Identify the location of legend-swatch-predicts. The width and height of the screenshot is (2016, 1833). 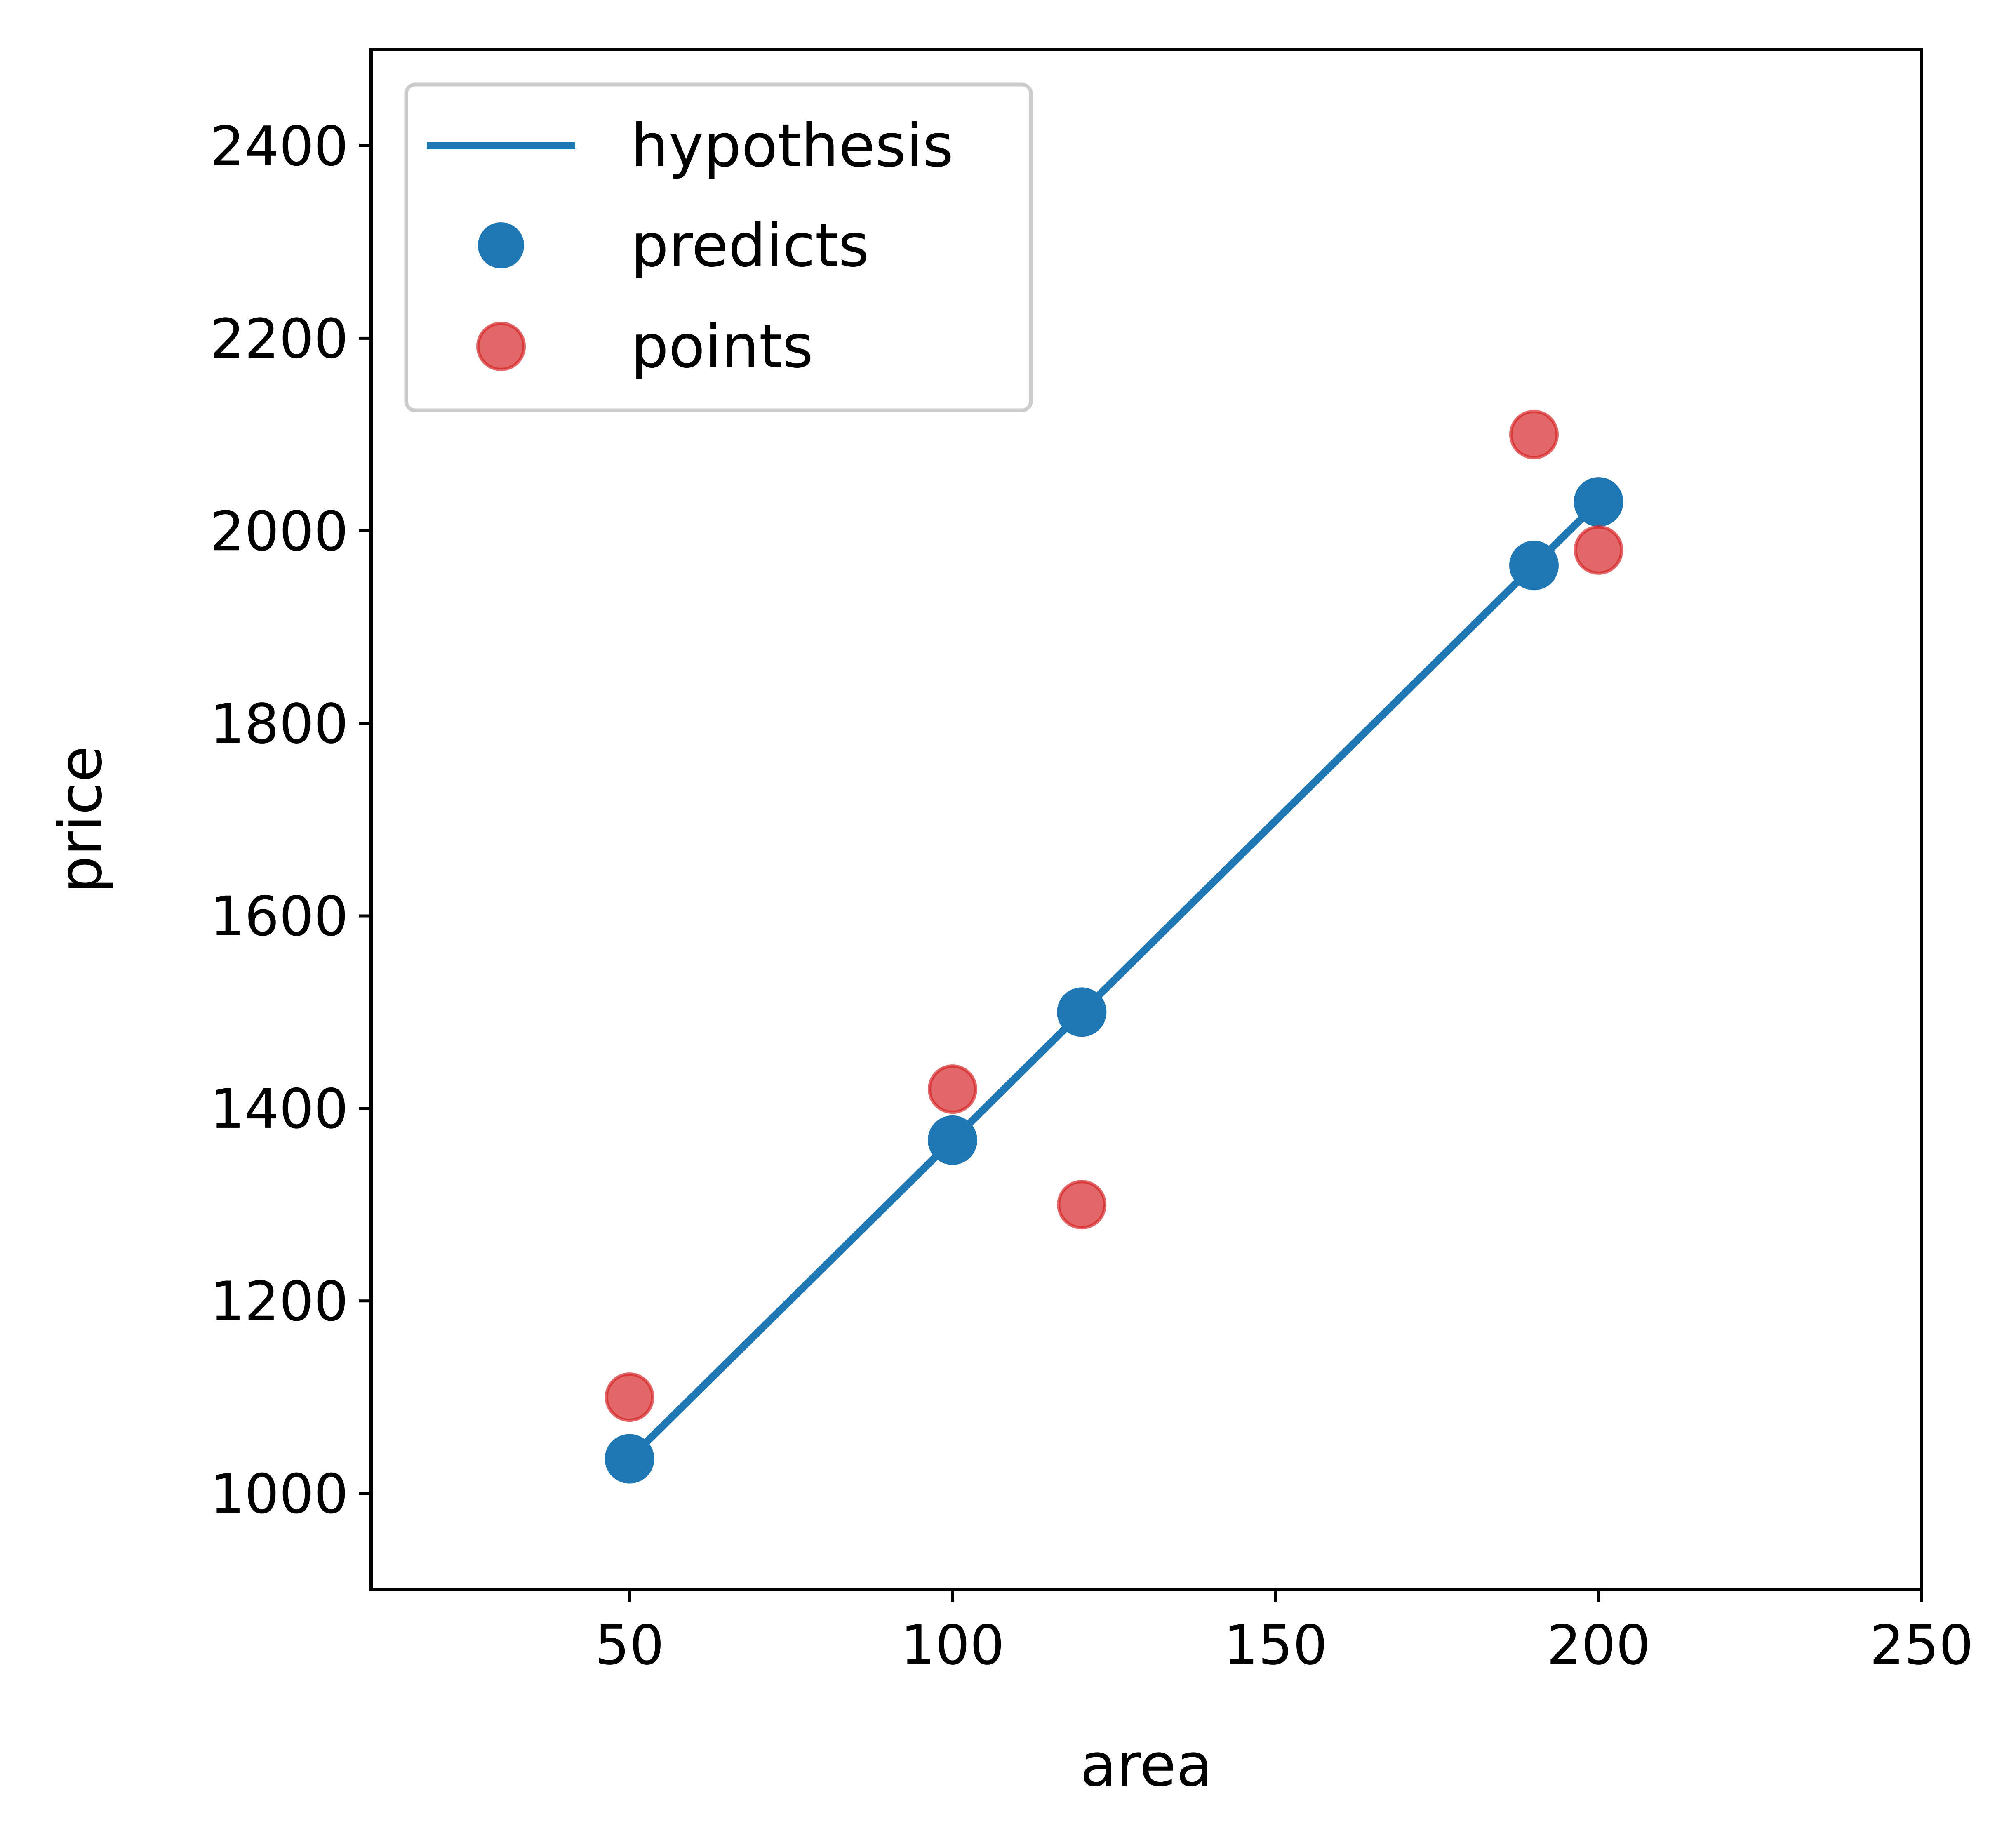
(501, 245).